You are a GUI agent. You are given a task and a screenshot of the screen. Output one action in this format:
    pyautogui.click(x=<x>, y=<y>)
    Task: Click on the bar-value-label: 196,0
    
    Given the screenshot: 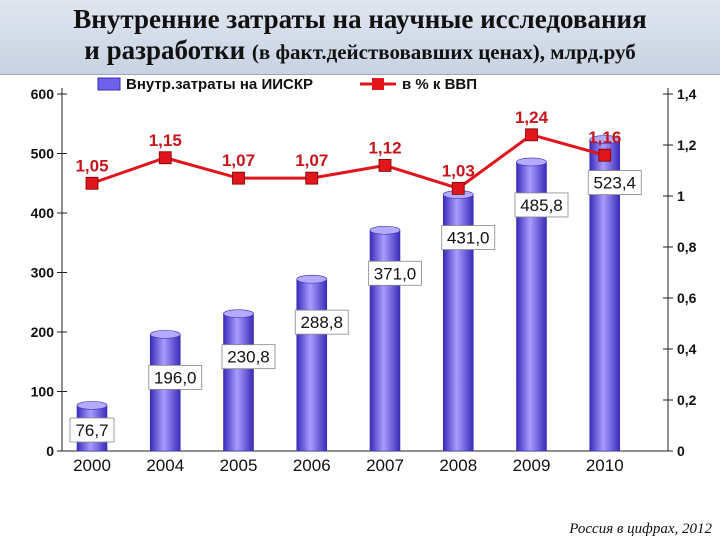 What is the action you would take?
    pyautogui.click(x=175, y=377)
    